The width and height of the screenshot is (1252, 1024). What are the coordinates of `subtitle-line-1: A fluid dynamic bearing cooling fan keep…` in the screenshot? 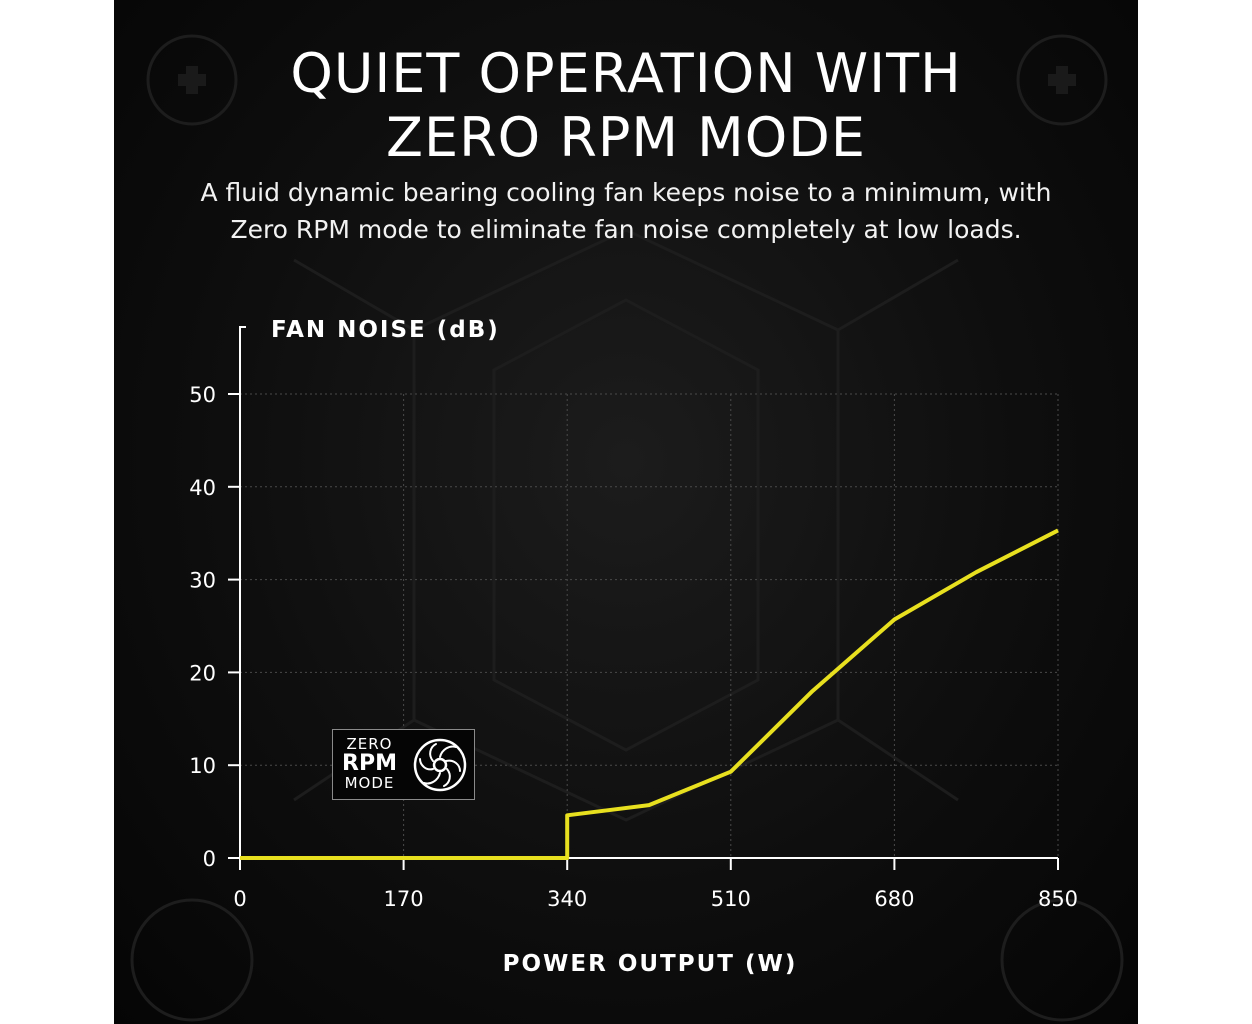 It's located at (626, 192).